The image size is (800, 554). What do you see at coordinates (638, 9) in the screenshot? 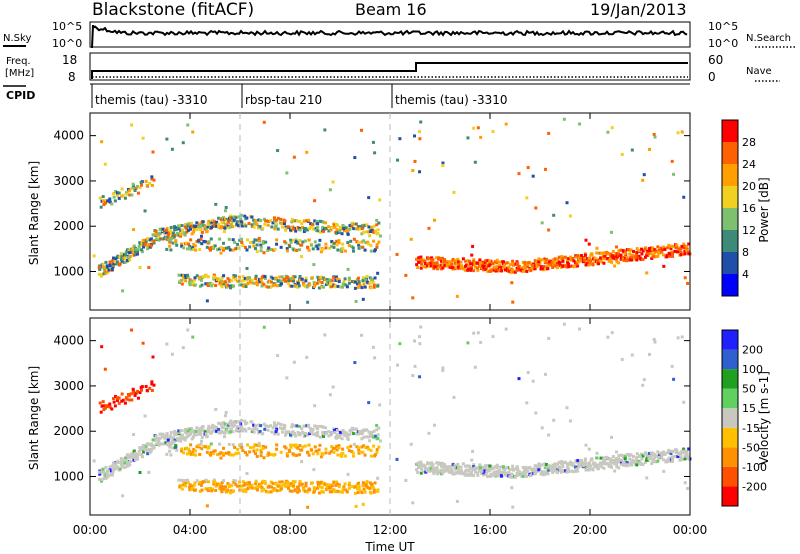
I see `date-title: 19/Jan/2013` at bounding box center [638, 9].